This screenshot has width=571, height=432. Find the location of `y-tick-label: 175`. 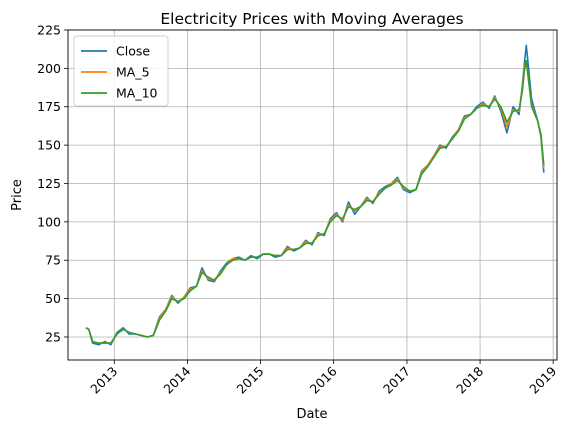

y-tick-label: 175 is located at coordinates (49, 106).